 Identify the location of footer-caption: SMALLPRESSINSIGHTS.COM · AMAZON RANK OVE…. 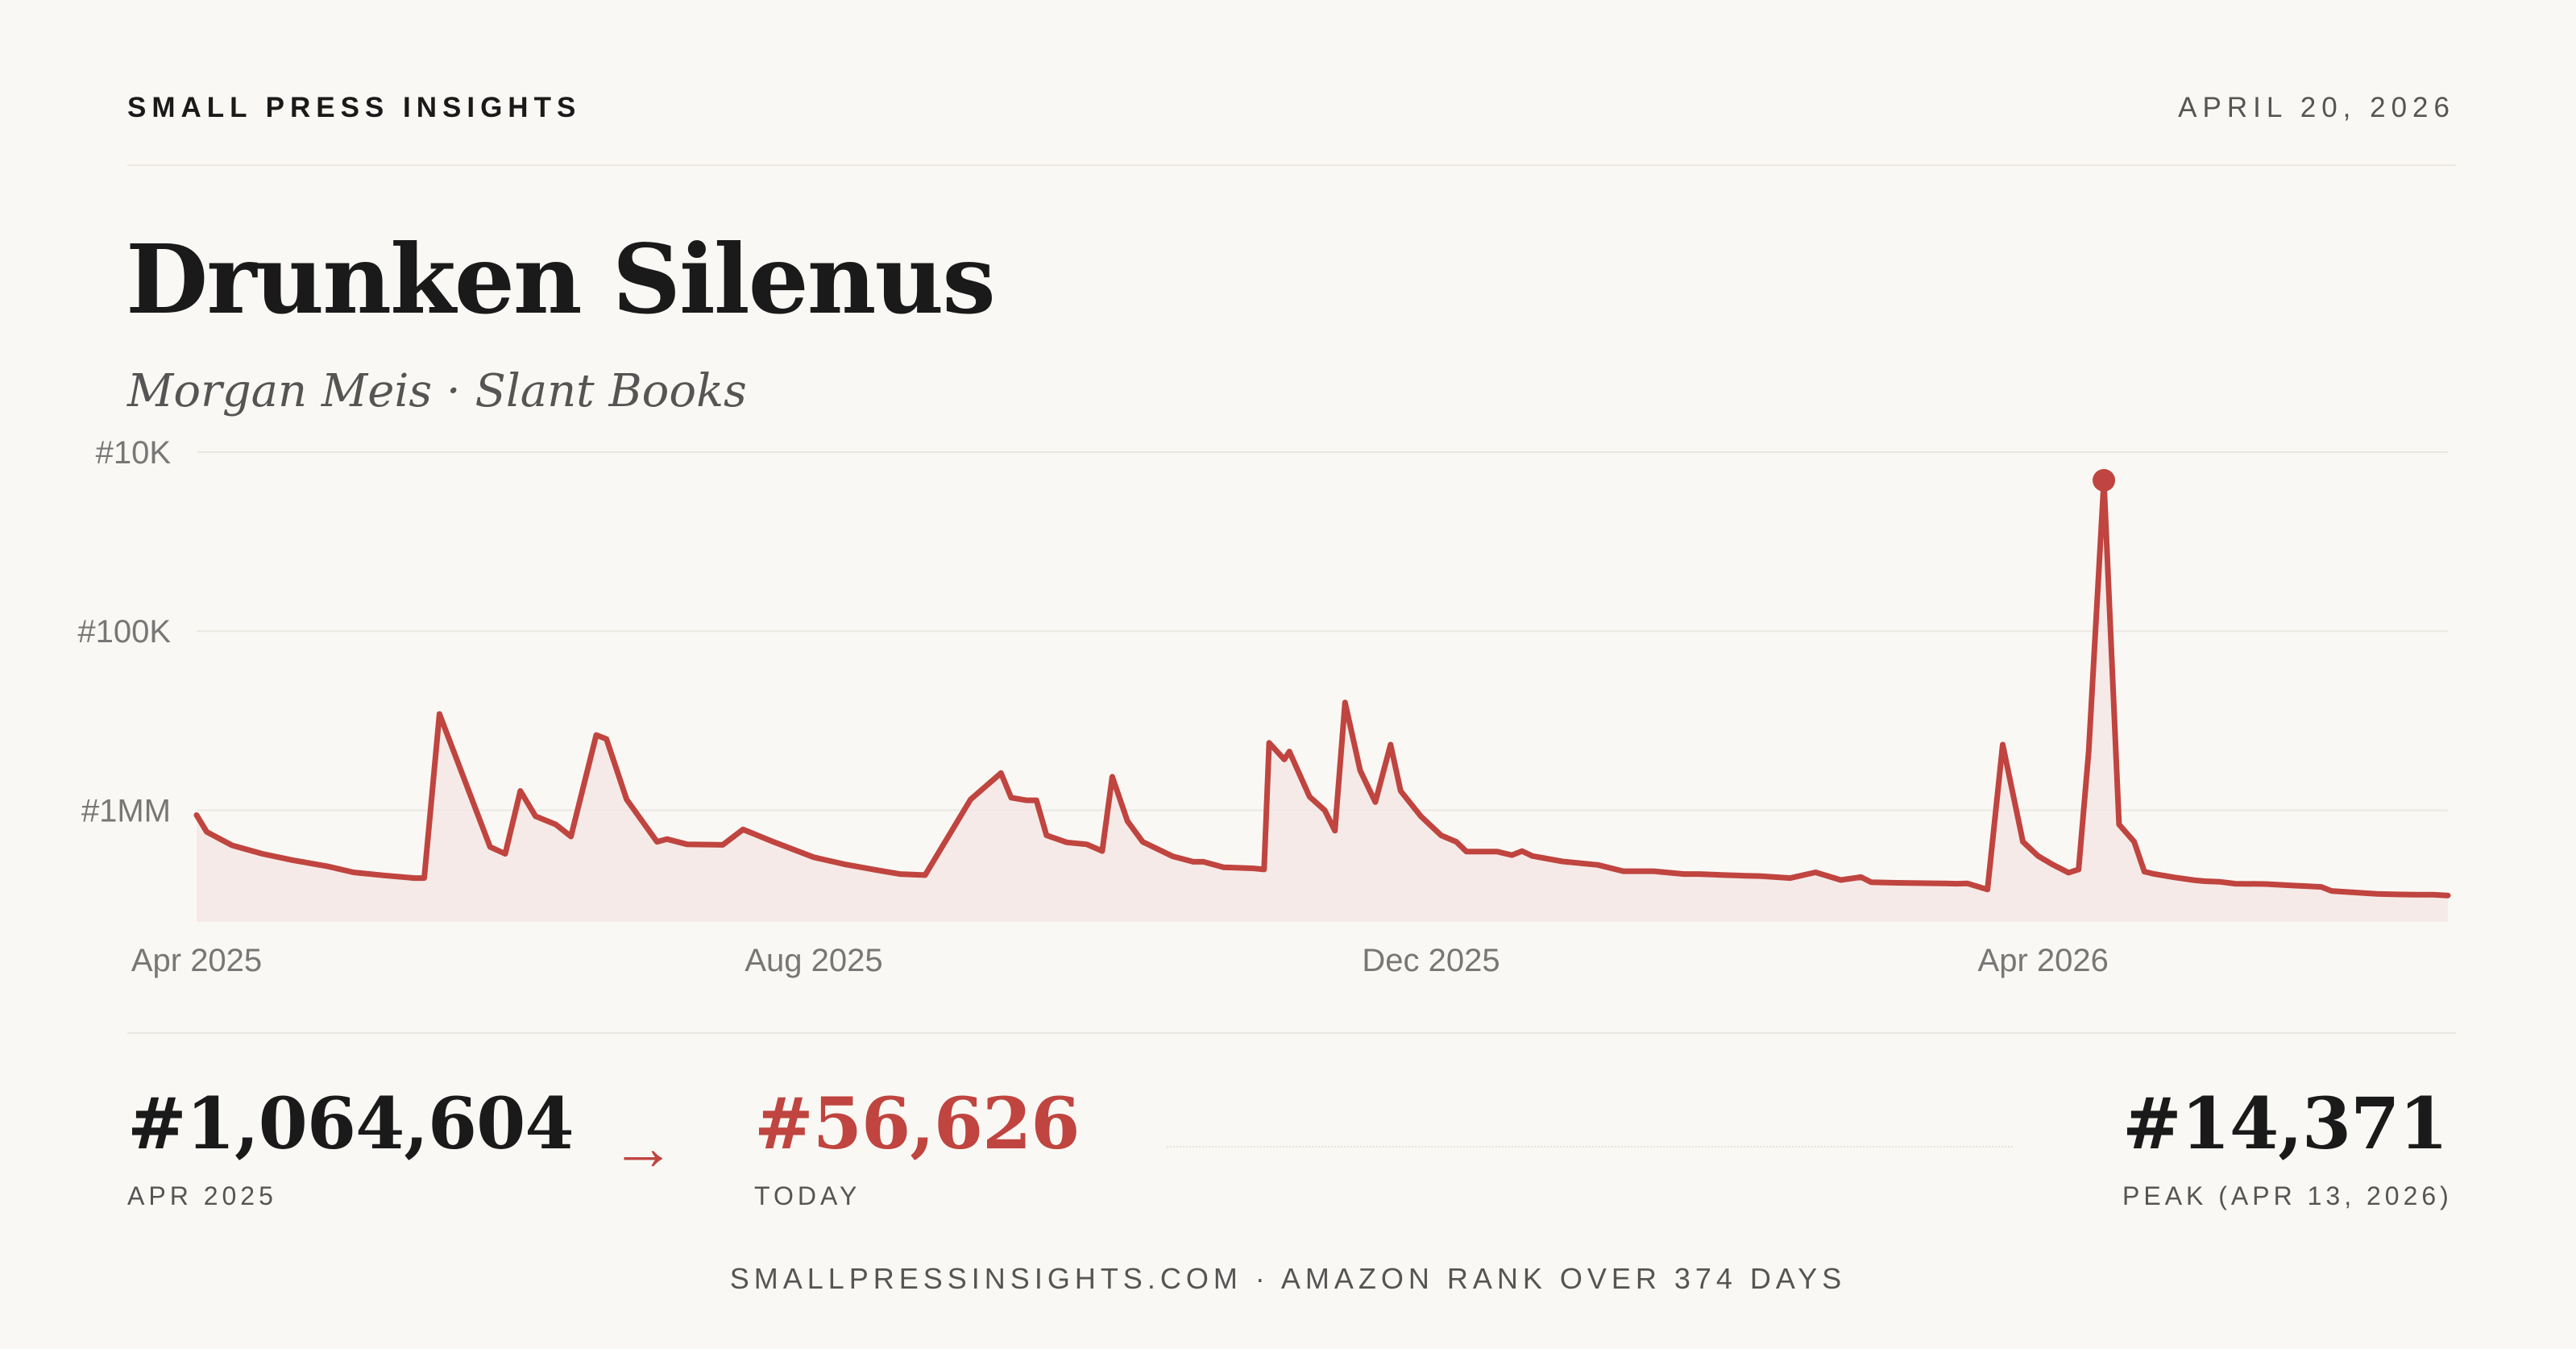
(1288, 1278).